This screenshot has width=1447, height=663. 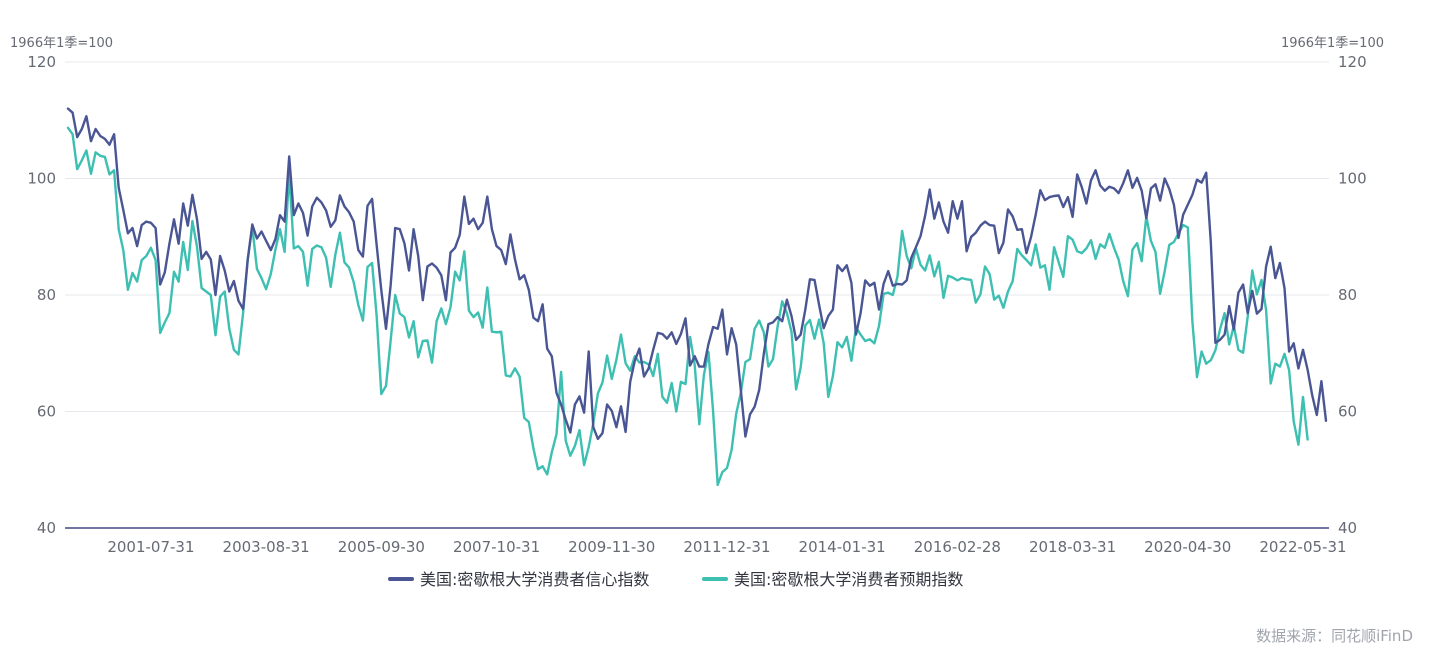 What do you see at coordinates (41, 62) in the screenshot?
I see `y-tick-label-left: 120` at bounding box center [41, 62].